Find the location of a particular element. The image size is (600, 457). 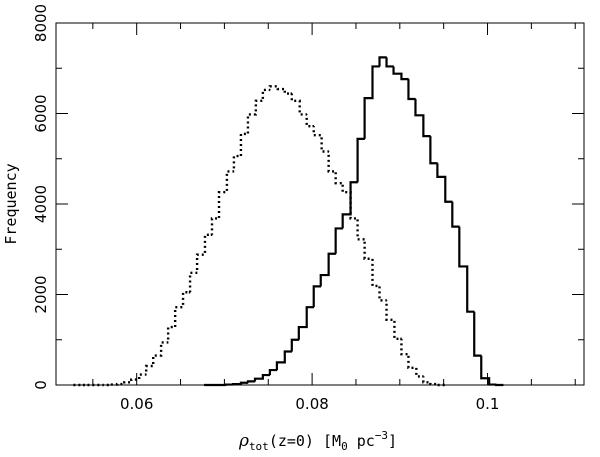

x-axis-label-unit-sup: −3 is located at coordinates (381, 435).